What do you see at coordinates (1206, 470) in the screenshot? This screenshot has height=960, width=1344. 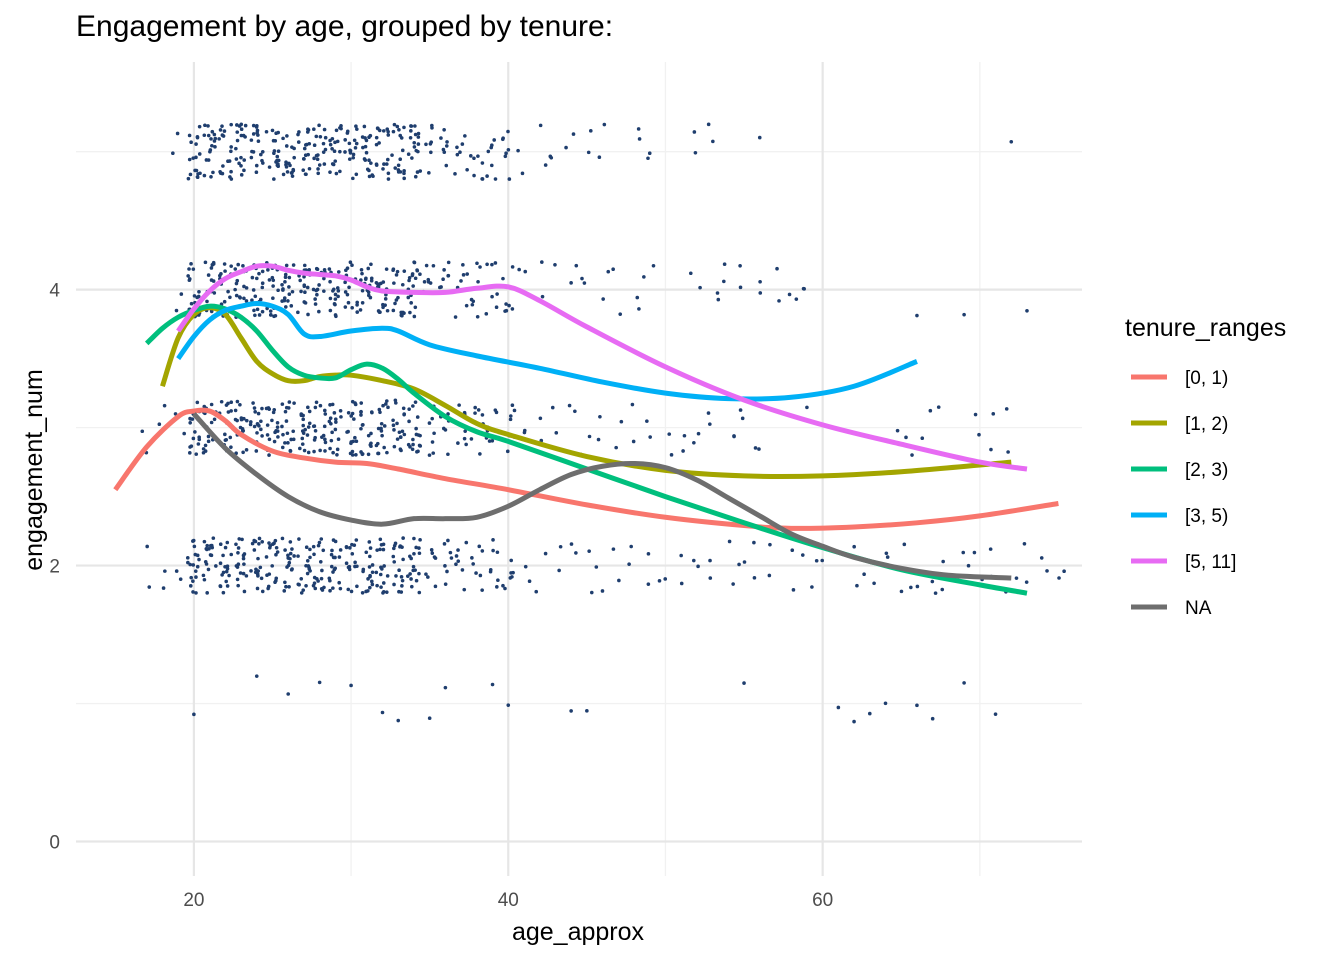 I see `legend-label: [2, 3)` at bounding box center [1206, 470].